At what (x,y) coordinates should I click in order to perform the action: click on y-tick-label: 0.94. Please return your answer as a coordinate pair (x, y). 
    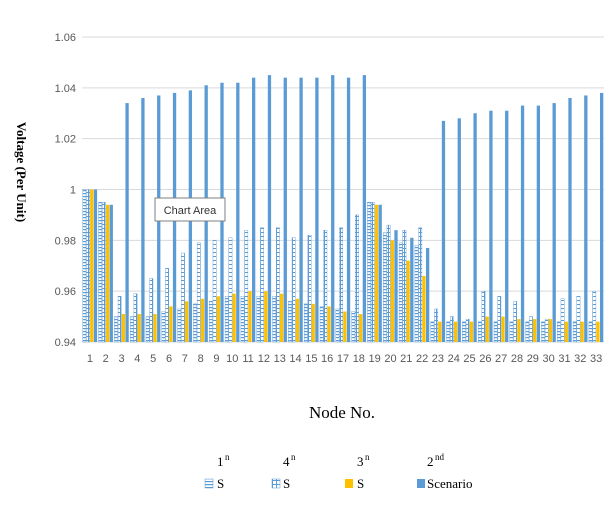
    Looking at the image, I should click on (65, 343).